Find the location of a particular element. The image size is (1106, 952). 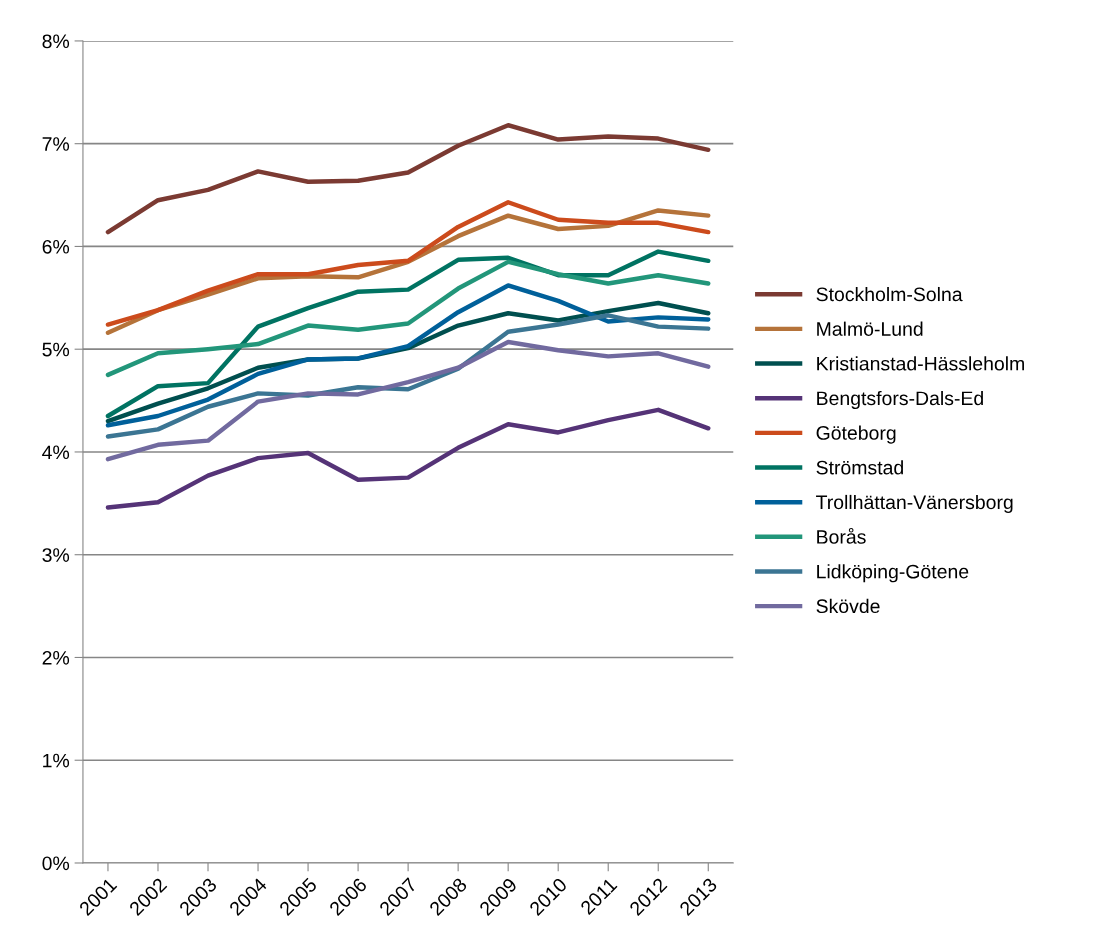

legend-label: Göteborg is located at coordinates (856, 434).